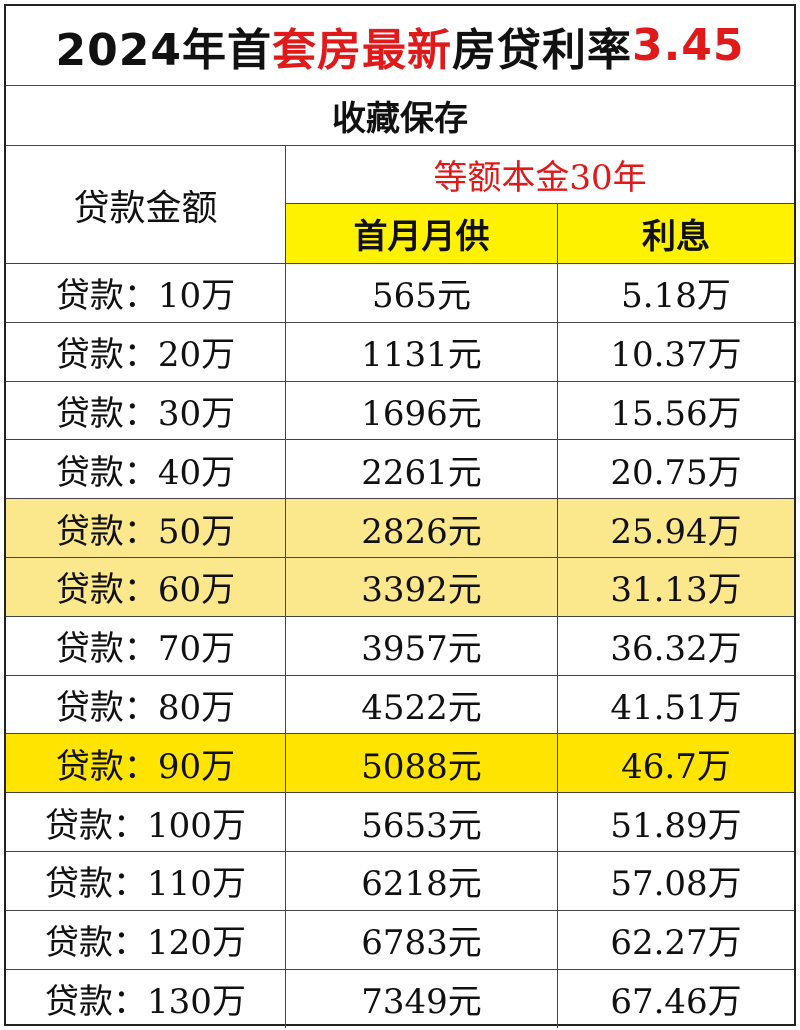 This screenshot has height=1030, width=800. Describe the element at coordinates (146, 410) in the screenshot. I see `loan-amount-cell: 贷款：30万` at that location.